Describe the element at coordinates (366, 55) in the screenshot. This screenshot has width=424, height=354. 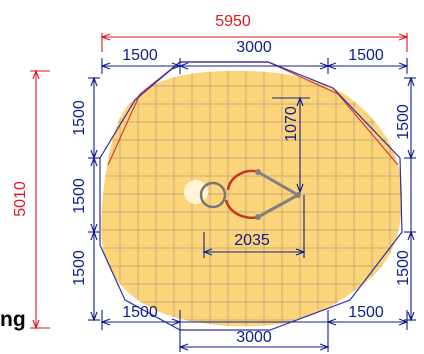
I see `top-right-label: 1500` at that location.